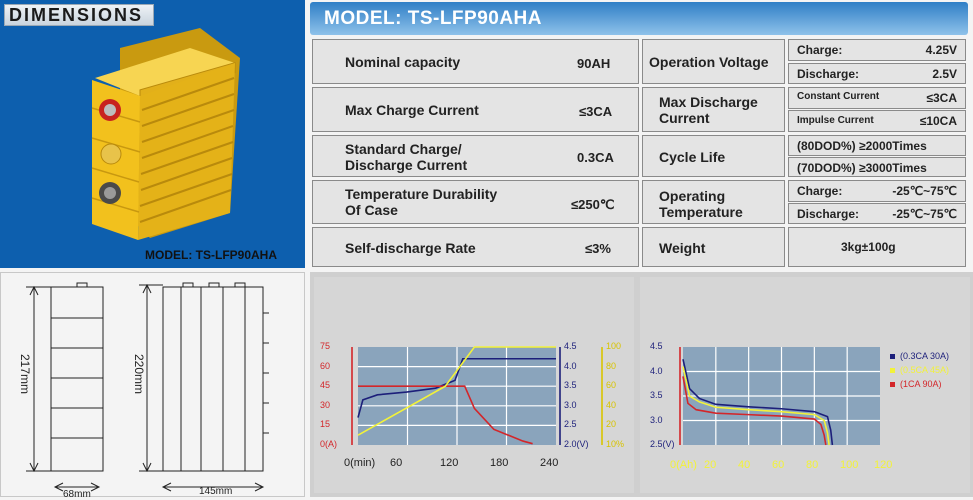 This screenshot has width=973, height=500. Describe the element at coordinates (838, 96) in the screenshot. I see `spec-sub-label: Constant Current` at that location.